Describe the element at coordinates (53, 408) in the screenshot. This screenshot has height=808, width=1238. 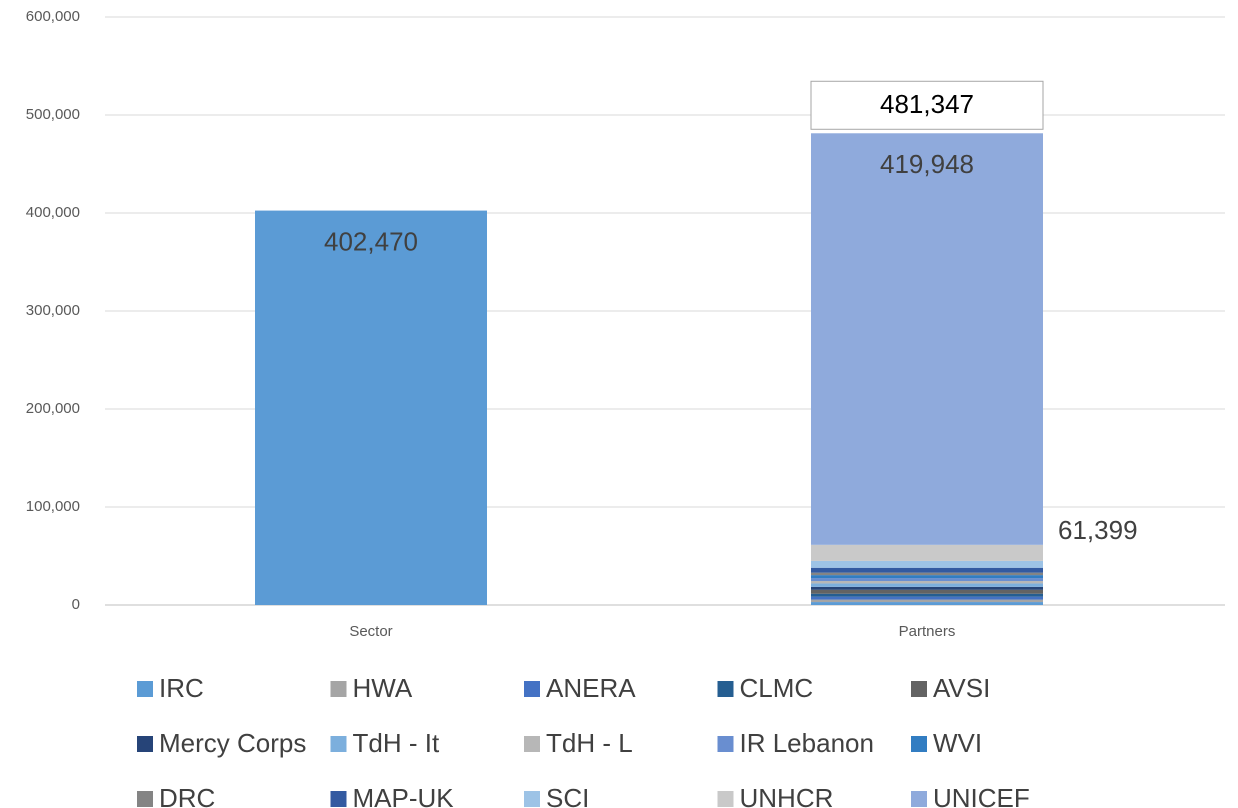
I see `y-tick-label: 200,000` at that location.